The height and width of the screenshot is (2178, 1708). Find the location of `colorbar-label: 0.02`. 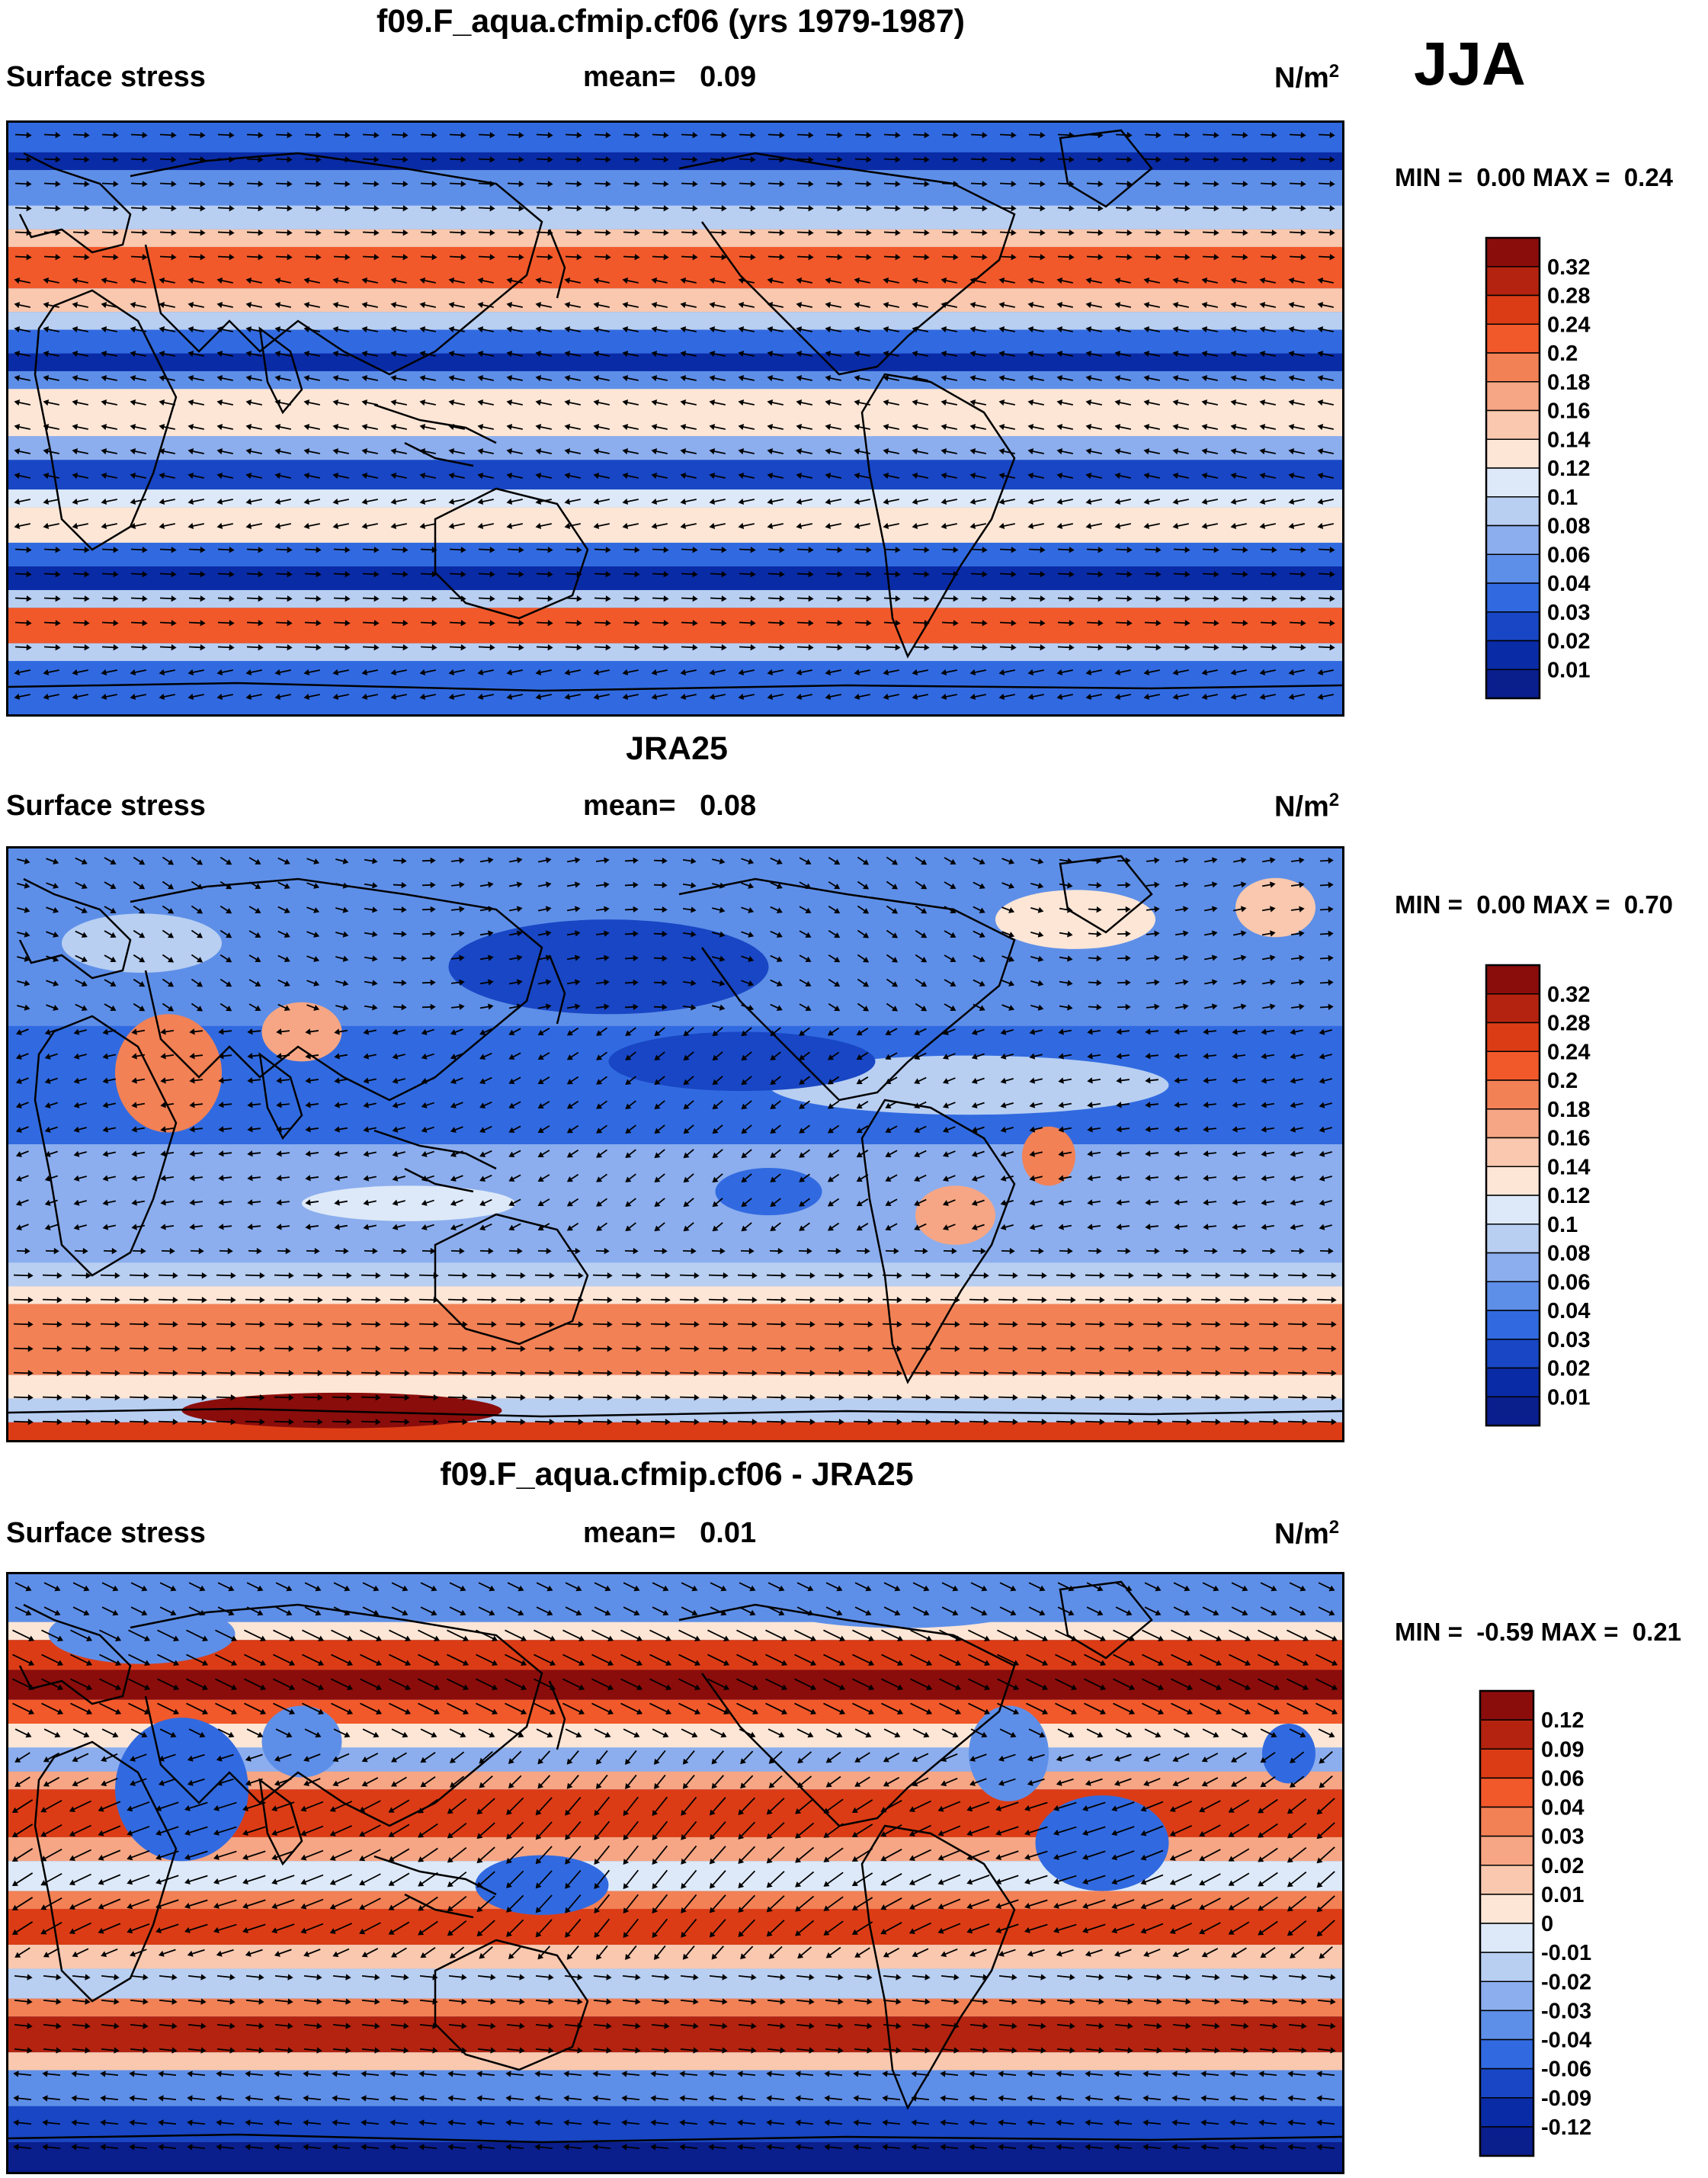

colorbar-label: 0.02 is located at coordinates (1568, 642).